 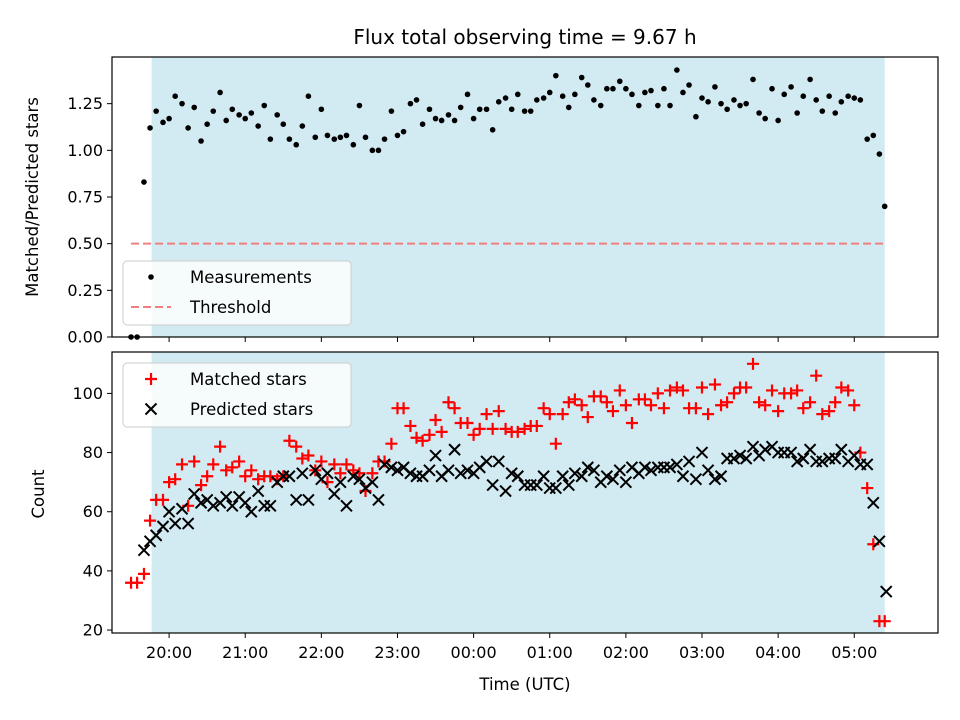 What do you see at coordinates (230, 307) in the screenshot?
I see `legend-label: Threshold` at bounding box center [230, 307].